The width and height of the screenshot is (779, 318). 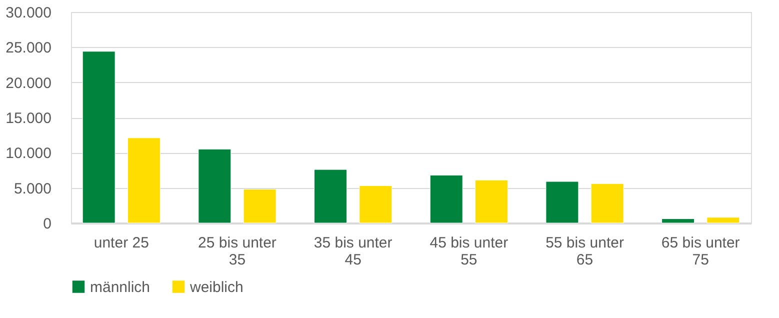 What do you see at coordinates (700, 251) in the screenshot?
I see `x-tick-label: 65 bis unter 75` at bounding box center [700, 251].